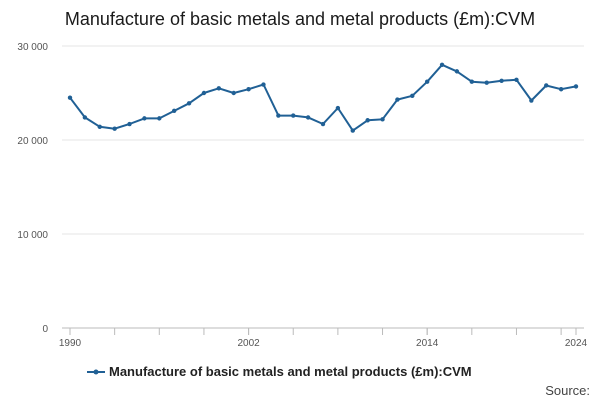 The height and width of the screenshot is (400, 600). What do you see at coordinates (96, 371) in the screenshot?
I see `legend-swatch` at bounding box center [96, 371].